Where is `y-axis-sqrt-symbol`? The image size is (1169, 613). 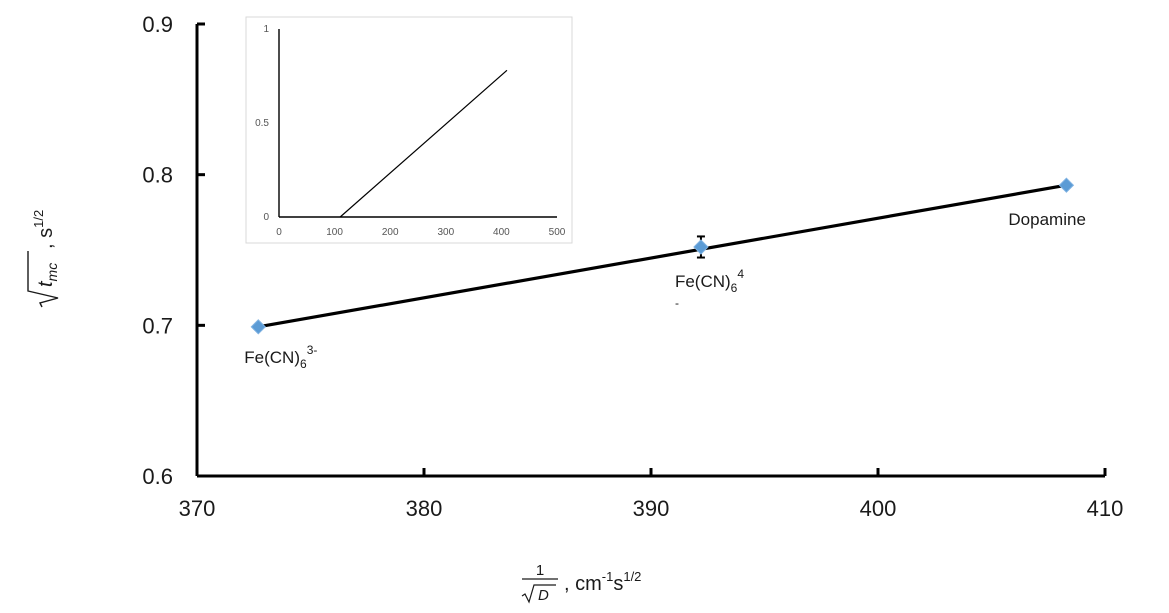 y-axis-sqrt-symbol is located at coordinates (43, 279).